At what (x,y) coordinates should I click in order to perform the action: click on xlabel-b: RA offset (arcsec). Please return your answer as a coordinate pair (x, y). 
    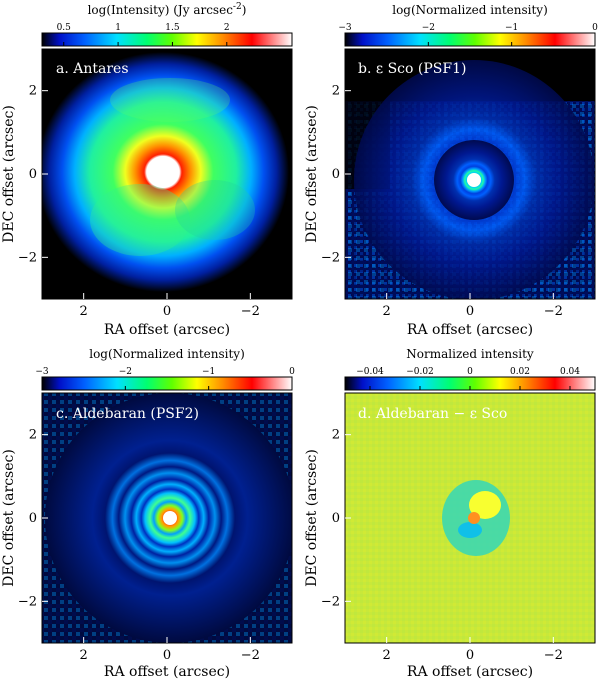
    Looking at the image, I should click on (470, 330).